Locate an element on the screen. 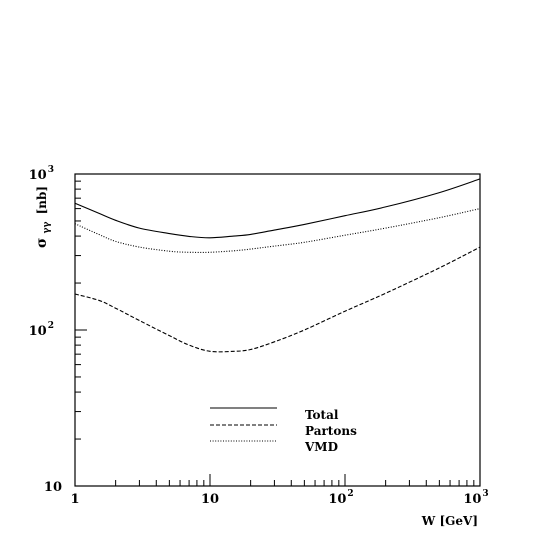 The image size is (545, 545). y-axis-symbol: σ is located at coordinates (42, 243).